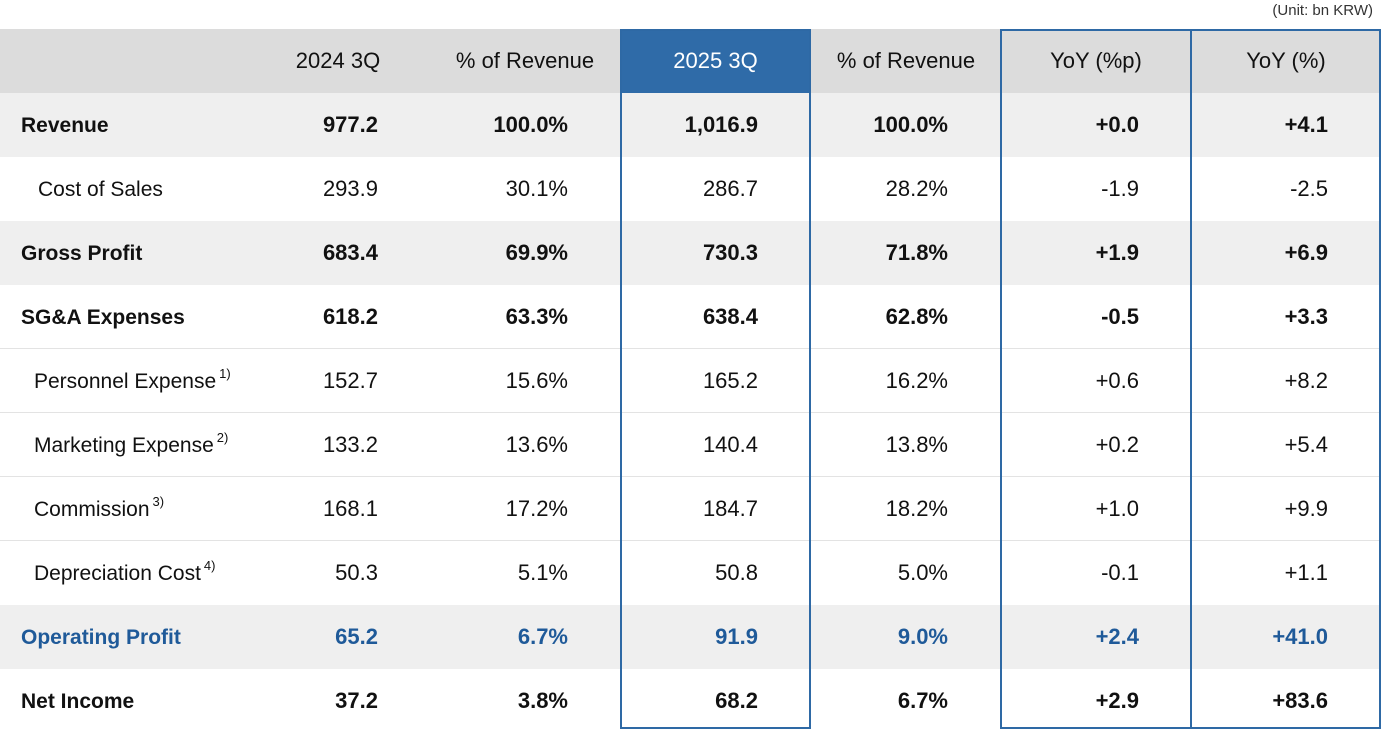  What do you see at coordinates (1309, 188) in the screenshot?
I see `cell-yoy-pct: -2.5` at bounding box center [1309, 188].